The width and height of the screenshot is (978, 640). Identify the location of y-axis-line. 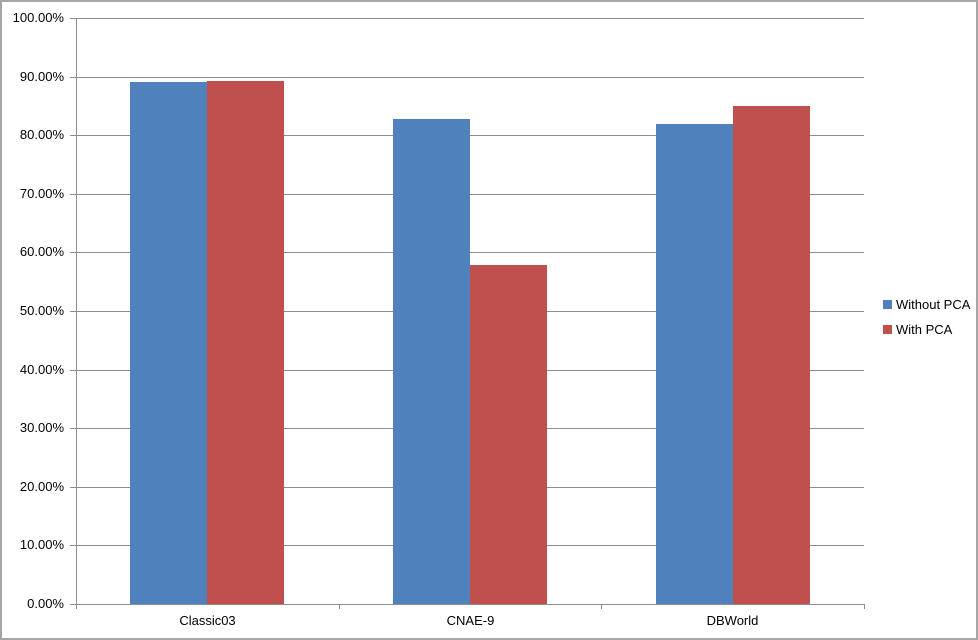
(76, 311).